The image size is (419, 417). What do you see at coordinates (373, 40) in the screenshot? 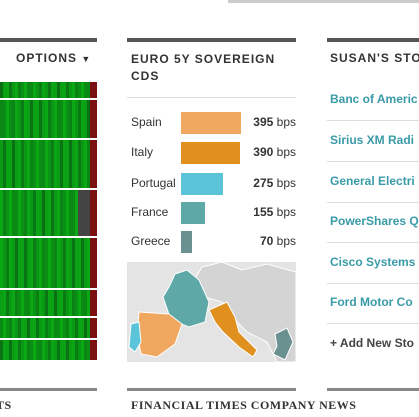
I see `panel-bar` at bounding box center [373, 40].